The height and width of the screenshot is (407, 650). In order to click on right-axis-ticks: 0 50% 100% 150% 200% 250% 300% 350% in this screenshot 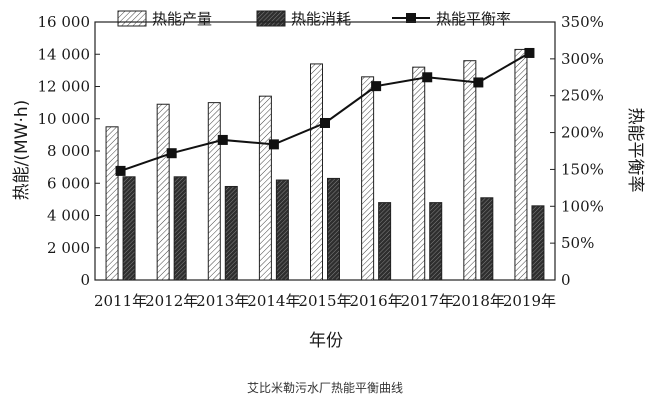, I will do `click(577, 151)`.